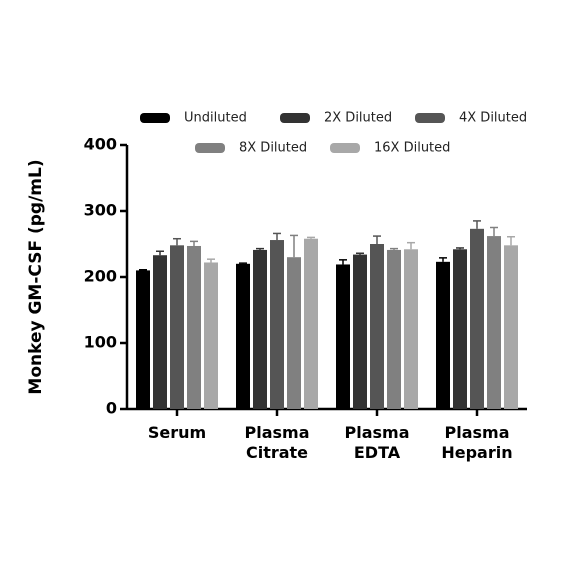 This screenshot has width=584, height=584. I want to click on legend-label: 8X Diluted, so click(273, 148).